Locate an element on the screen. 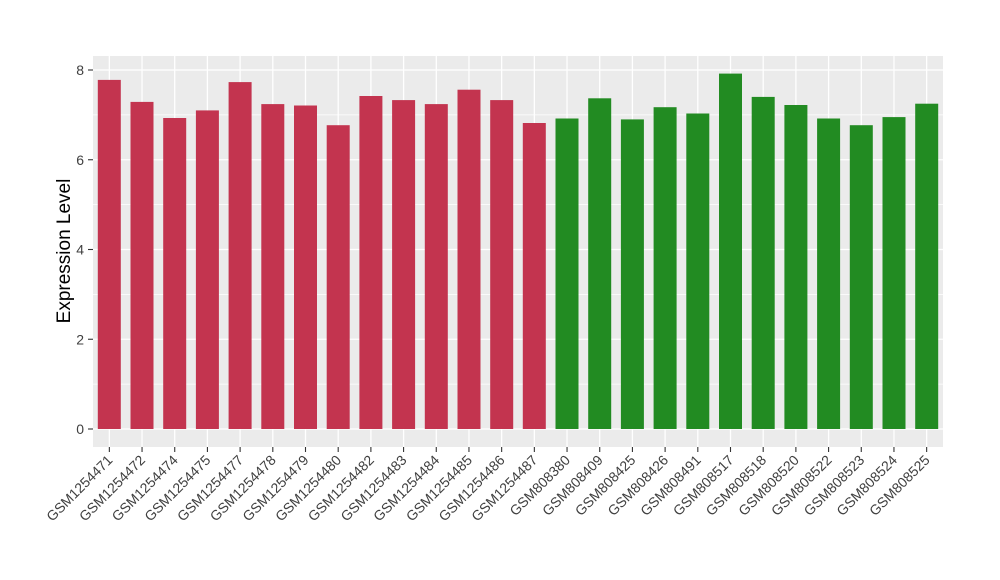 The width and height of the screenshot is (1000, 580). y-tick-label: 8 is located at coordinates (80, 70).